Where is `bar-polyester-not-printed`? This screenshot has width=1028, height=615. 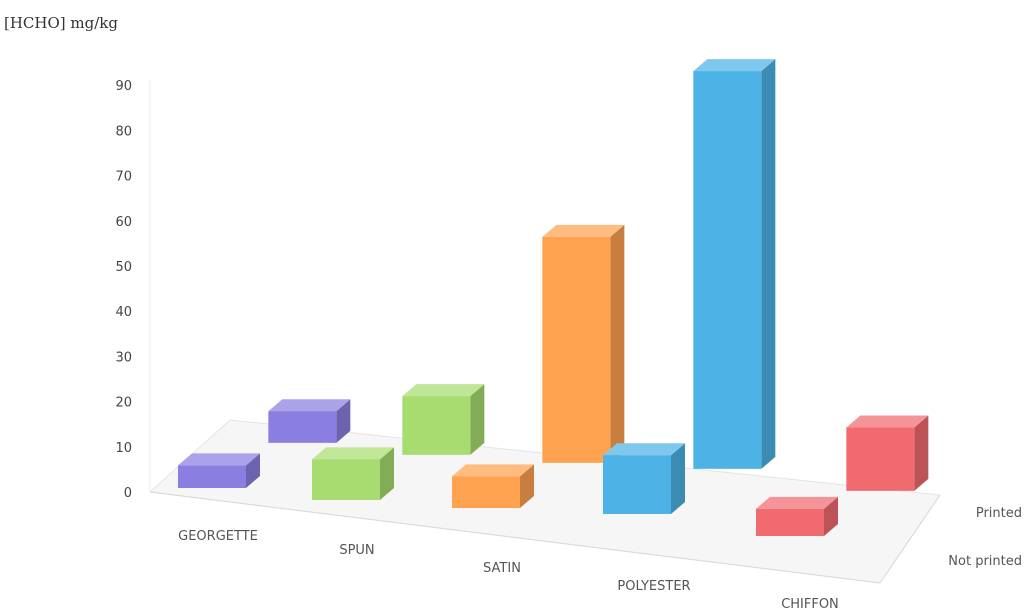
bar-polyester-not-printed is located at coordinates (644, 478).